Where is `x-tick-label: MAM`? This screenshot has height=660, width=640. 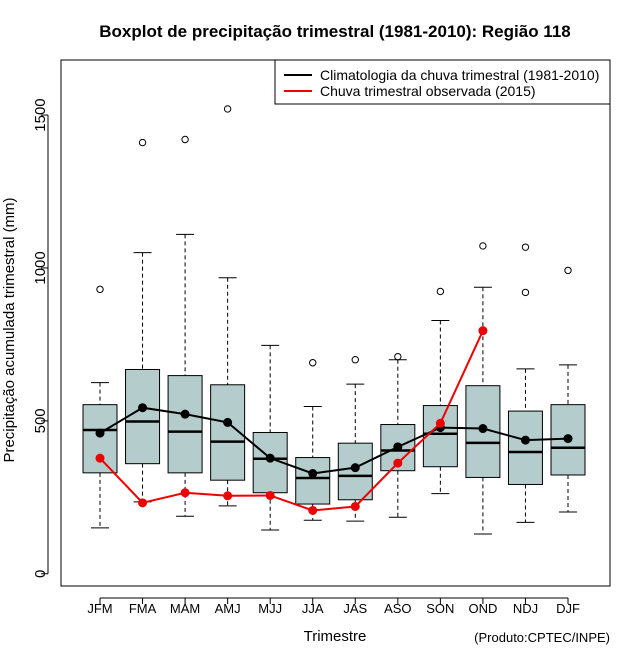
x-tick-label: MAM is located at coordinates (185, 608).